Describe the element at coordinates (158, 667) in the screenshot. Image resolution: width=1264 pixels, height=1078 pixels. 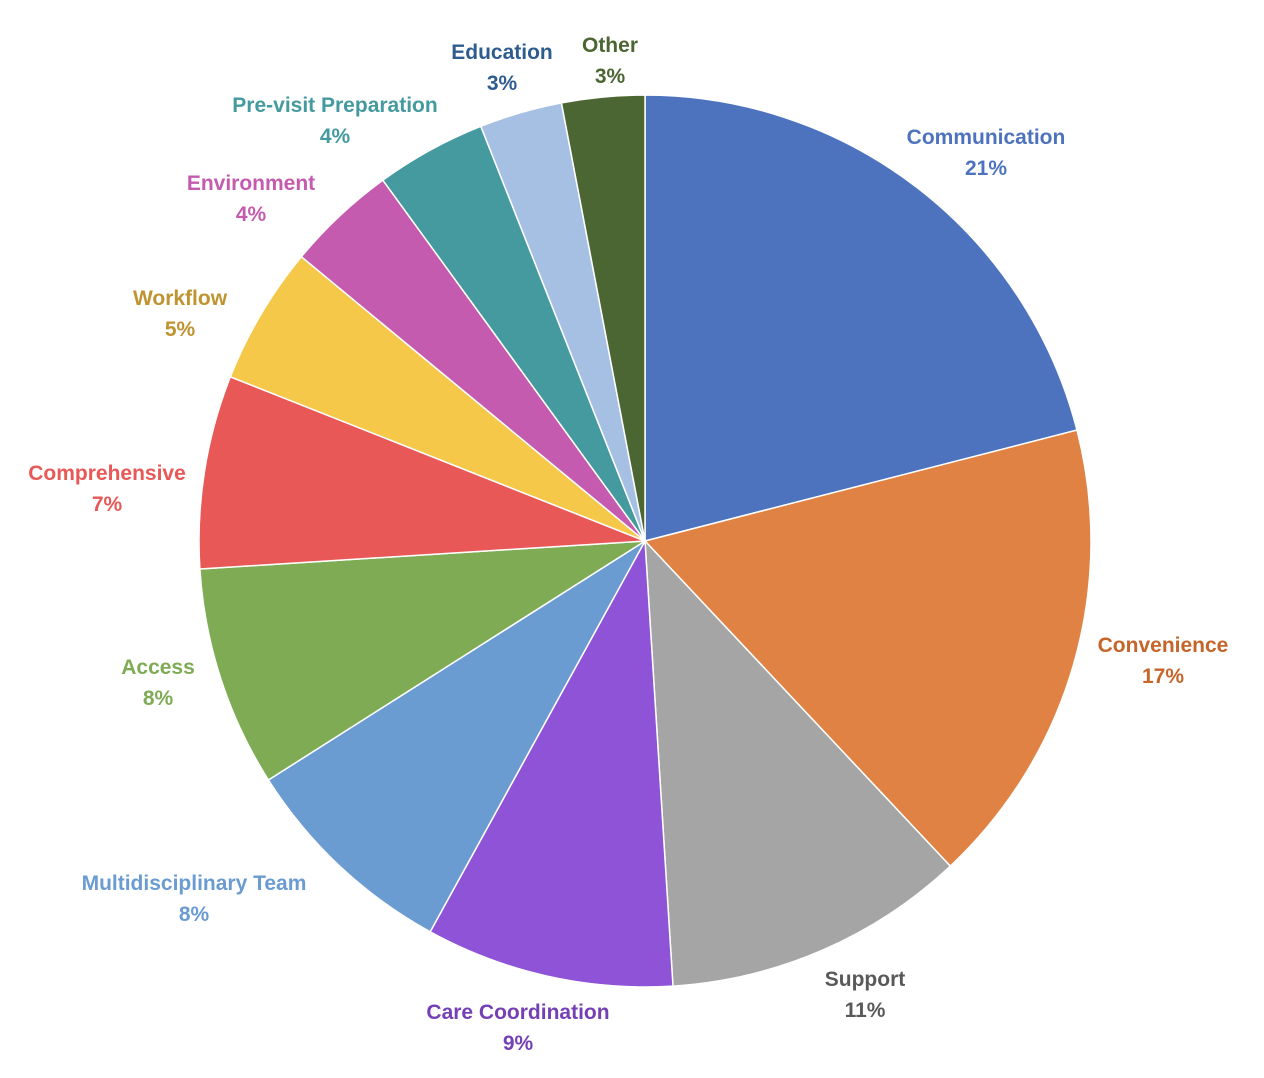
I see `slice-category-label: Access` at that location.